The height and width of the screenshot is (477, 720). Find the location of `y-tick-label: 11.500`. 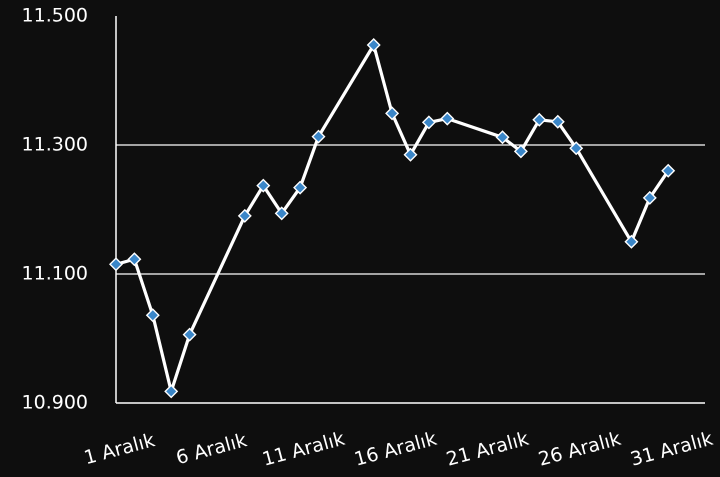

y-tick-label: 11.500 is located at coordinates (55, 16).